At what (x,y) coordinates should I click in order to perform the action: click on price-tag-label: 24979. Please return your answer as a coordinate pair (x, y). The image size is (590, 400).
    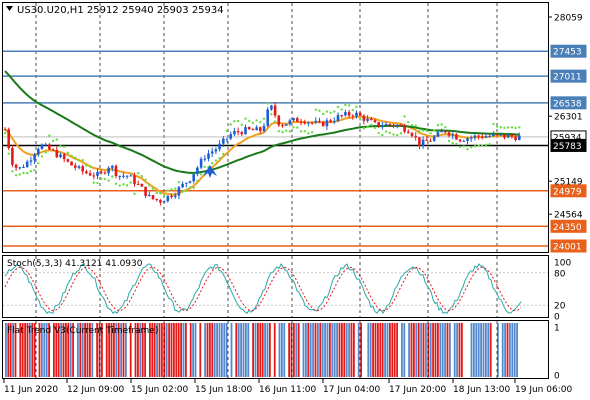
    Looking at the image, I should click on (567, 192).